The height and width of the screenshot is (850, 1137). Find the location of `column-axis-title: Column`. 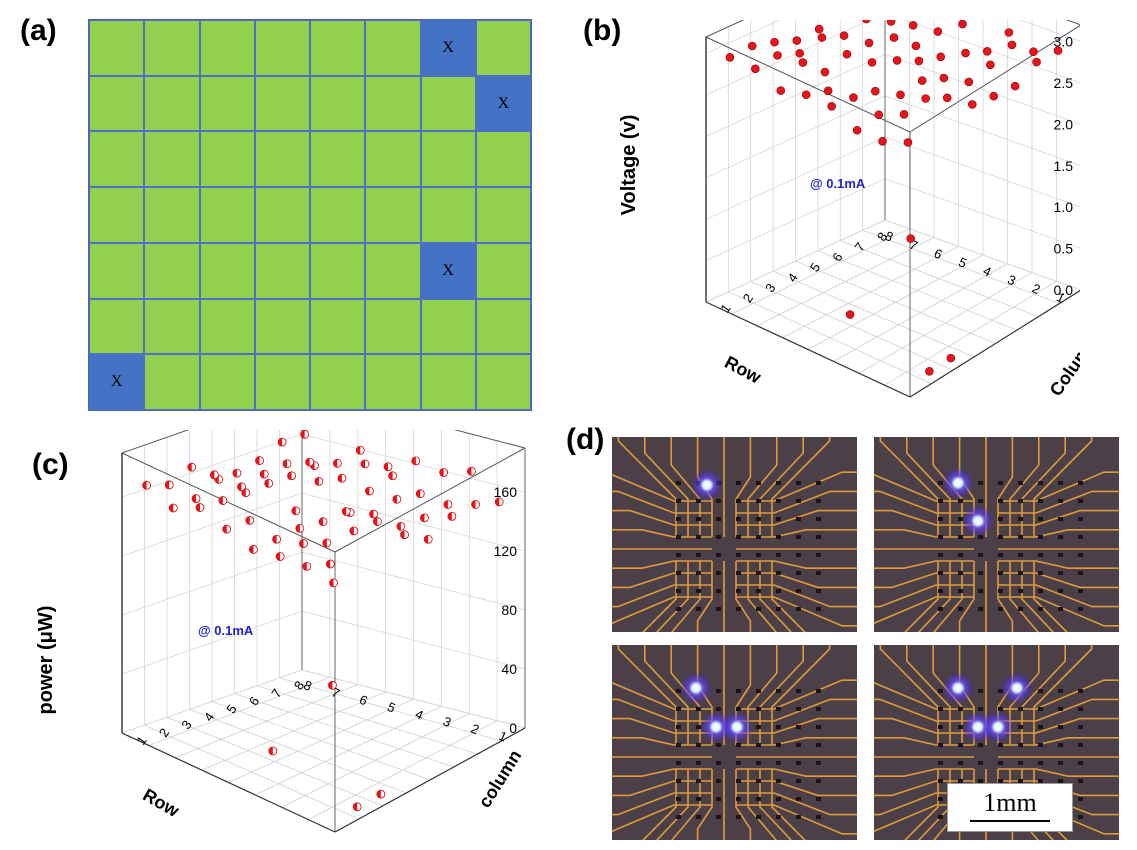

column-axis-title: Column is located at coordinates (1063, 366).